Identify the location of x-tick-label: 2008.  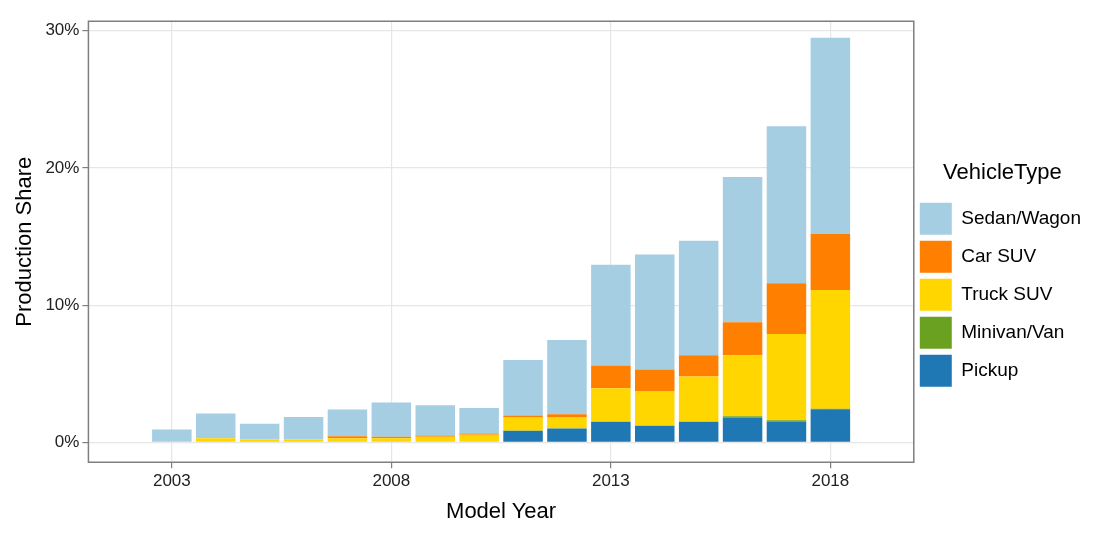
(391, 481).